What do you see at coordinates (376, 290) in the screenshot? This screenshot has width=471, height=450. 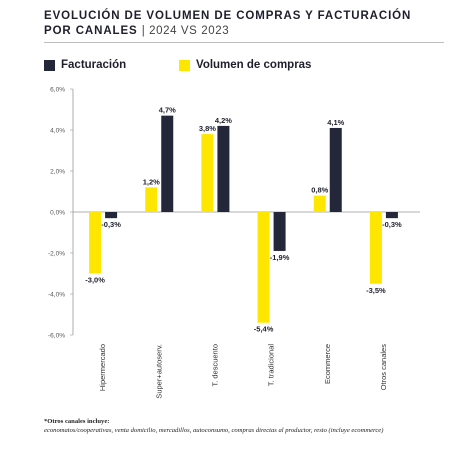 I see `data-label-volumen: -3,5%` at bounding box center [376, 290].